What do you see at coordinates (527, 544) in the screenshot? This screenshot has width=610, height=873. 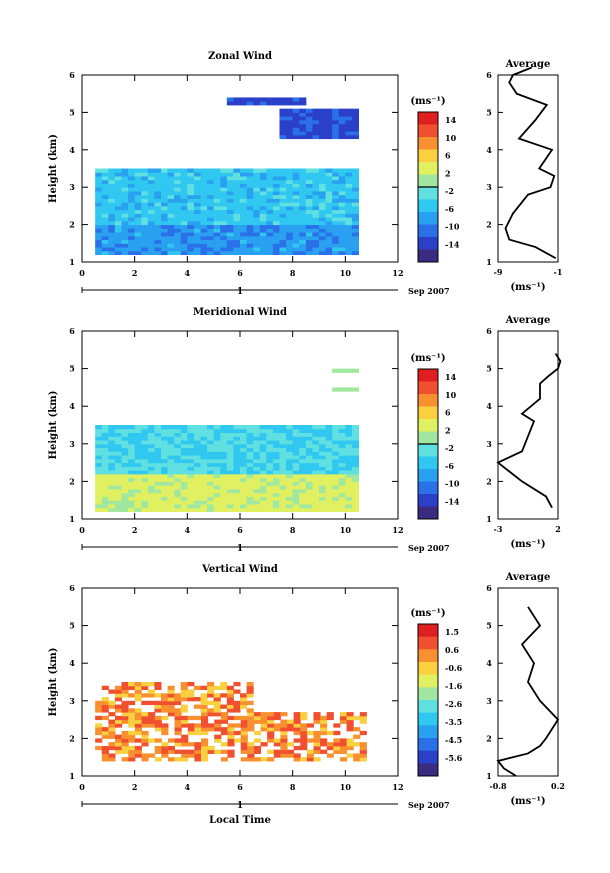 I see `average-x-label: (ms⁻¹)` at bounding box center [527, 544].